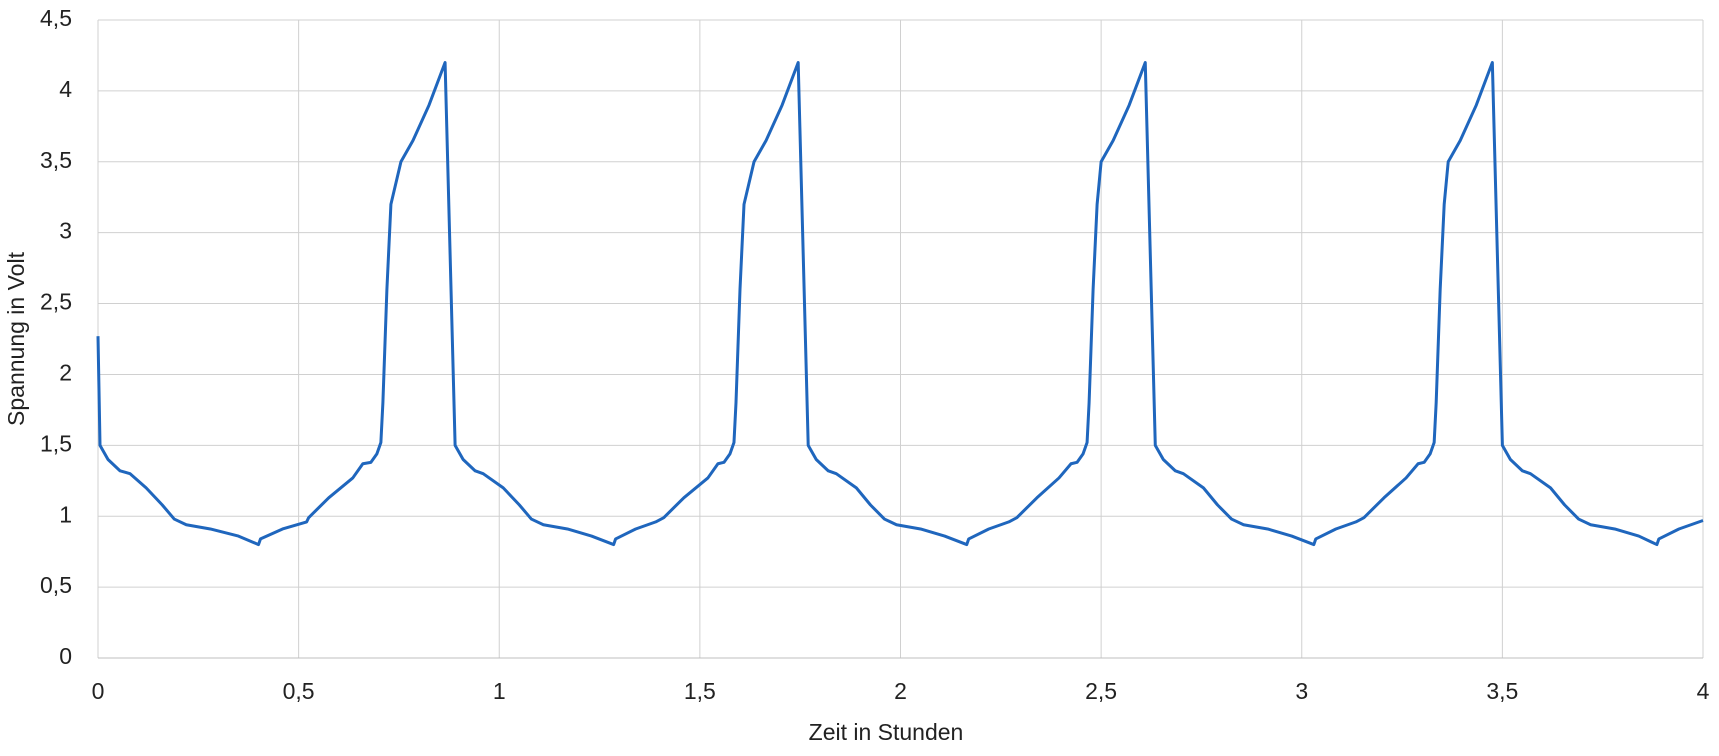  What do you see at coordinates (499, 691) in the screenshot?
I see `x-tick-label: 1` at bounding box center [499, 691].